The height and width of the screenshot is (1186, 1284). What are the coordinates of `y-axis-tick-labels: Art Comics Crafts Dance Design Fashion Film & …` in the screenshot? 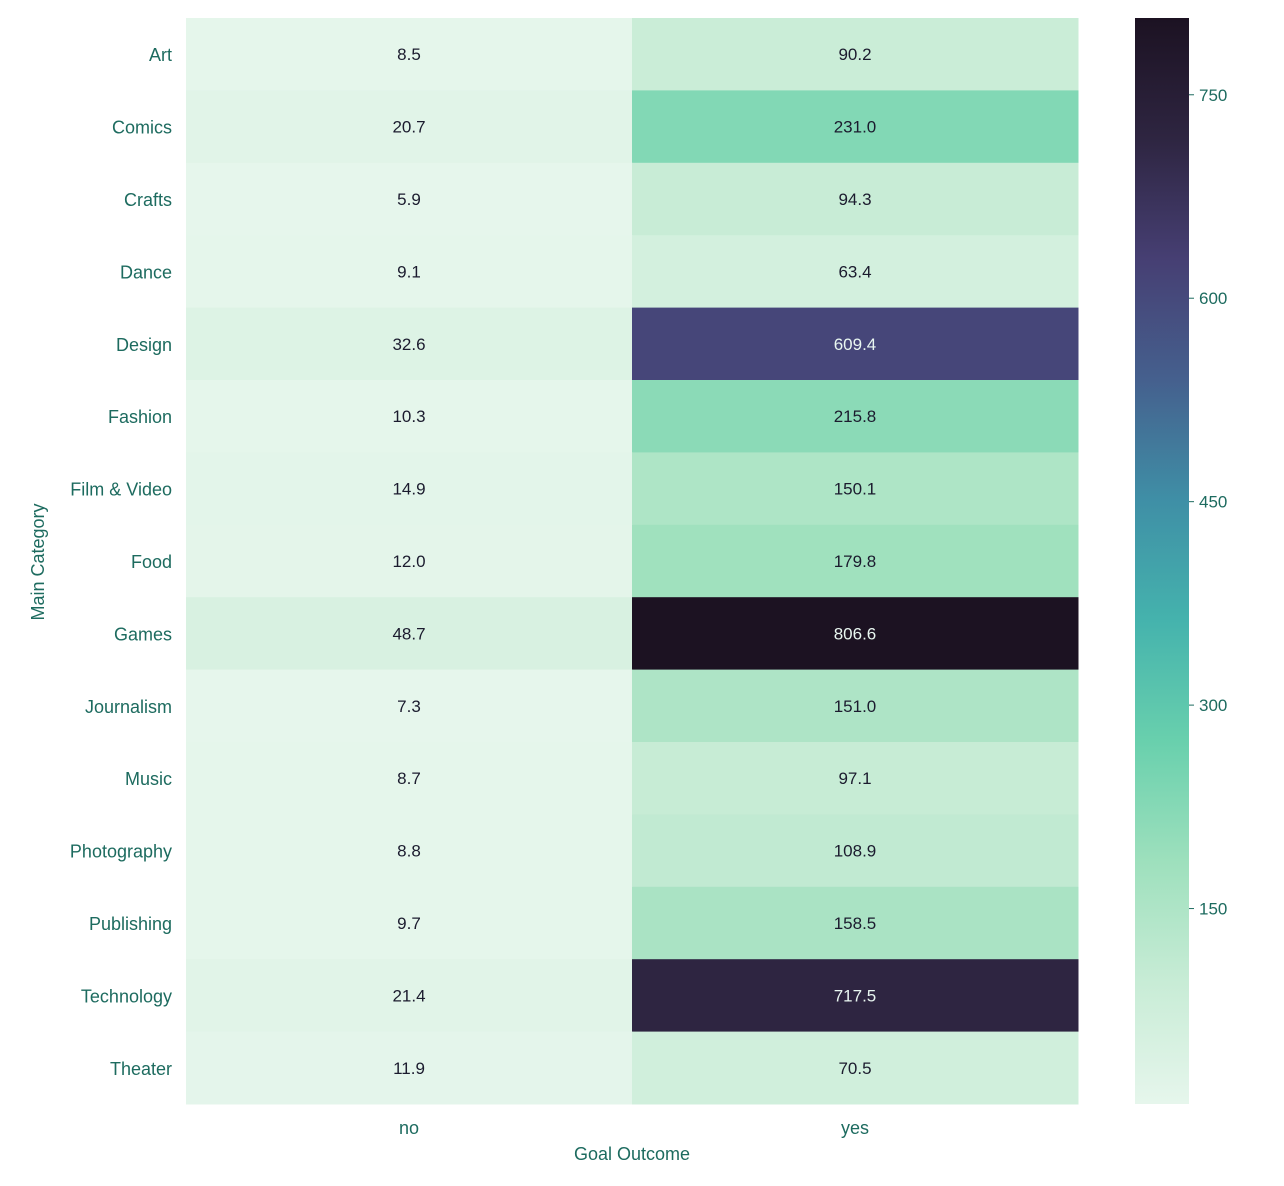 It's located at (121, 562).